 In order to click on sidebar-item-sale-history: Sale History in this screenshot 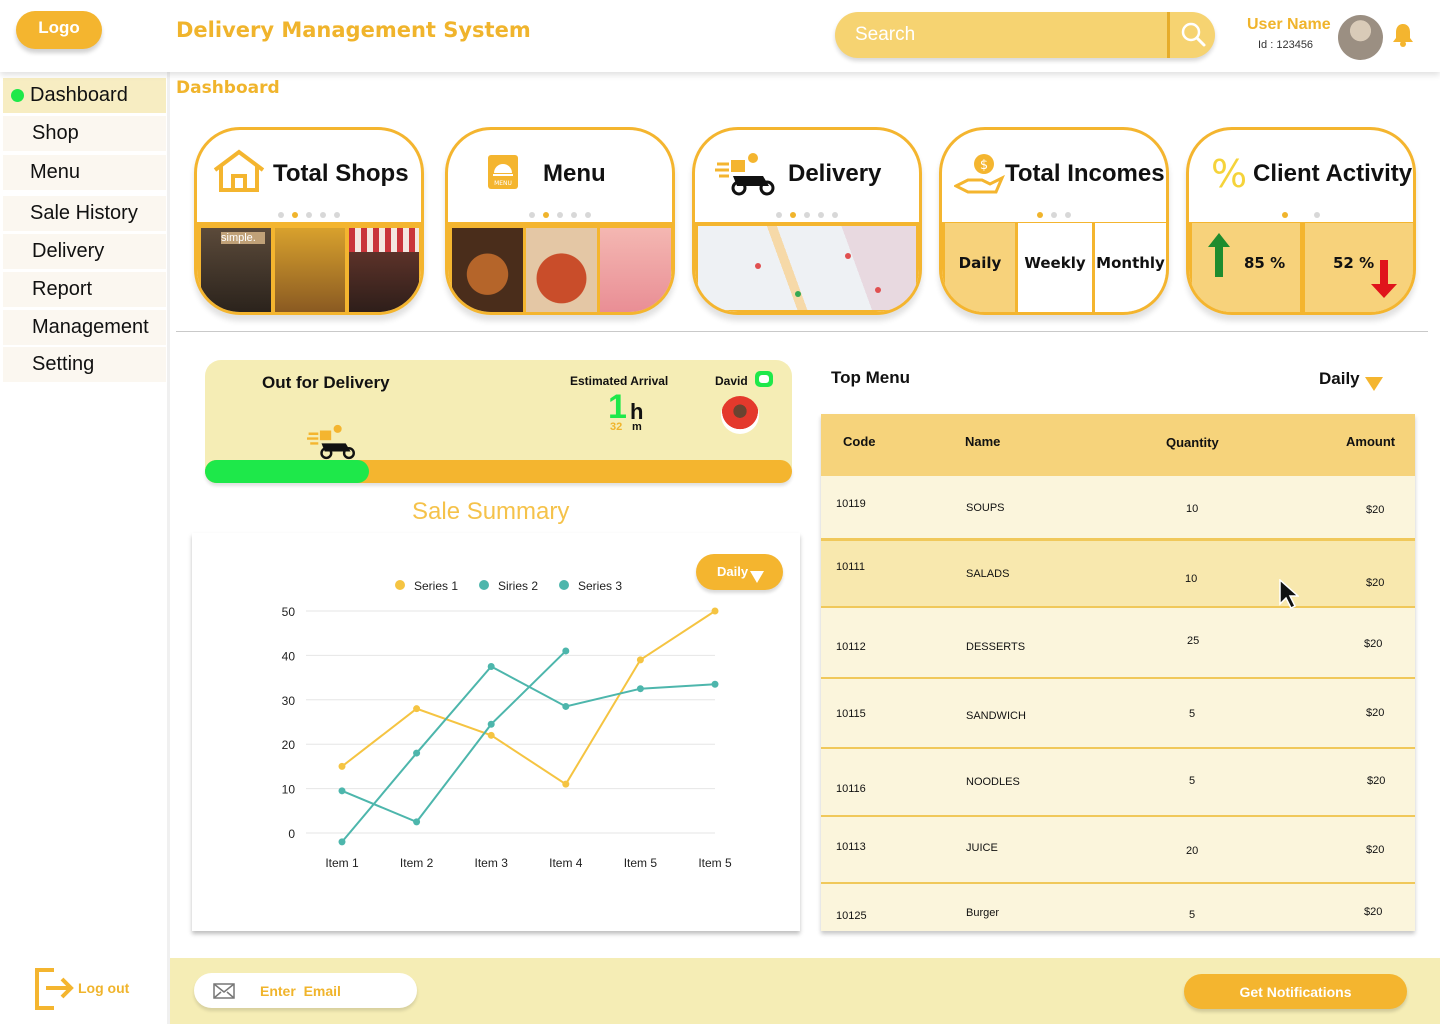, I will do `click(84, 213)`.